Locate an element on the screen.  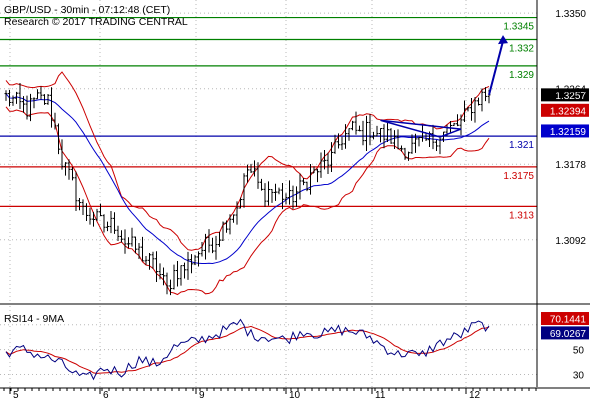
rsi-box-label: 70.1441 is located at coordinates (568, 320).